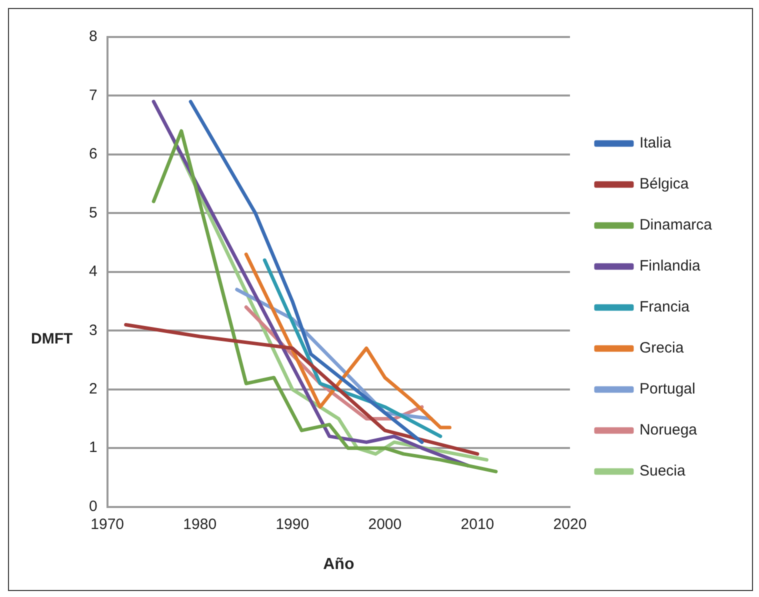 The height and width of the screenshot is (597, 759). I want to click on y-tick-label: 2, so click(93, 389).